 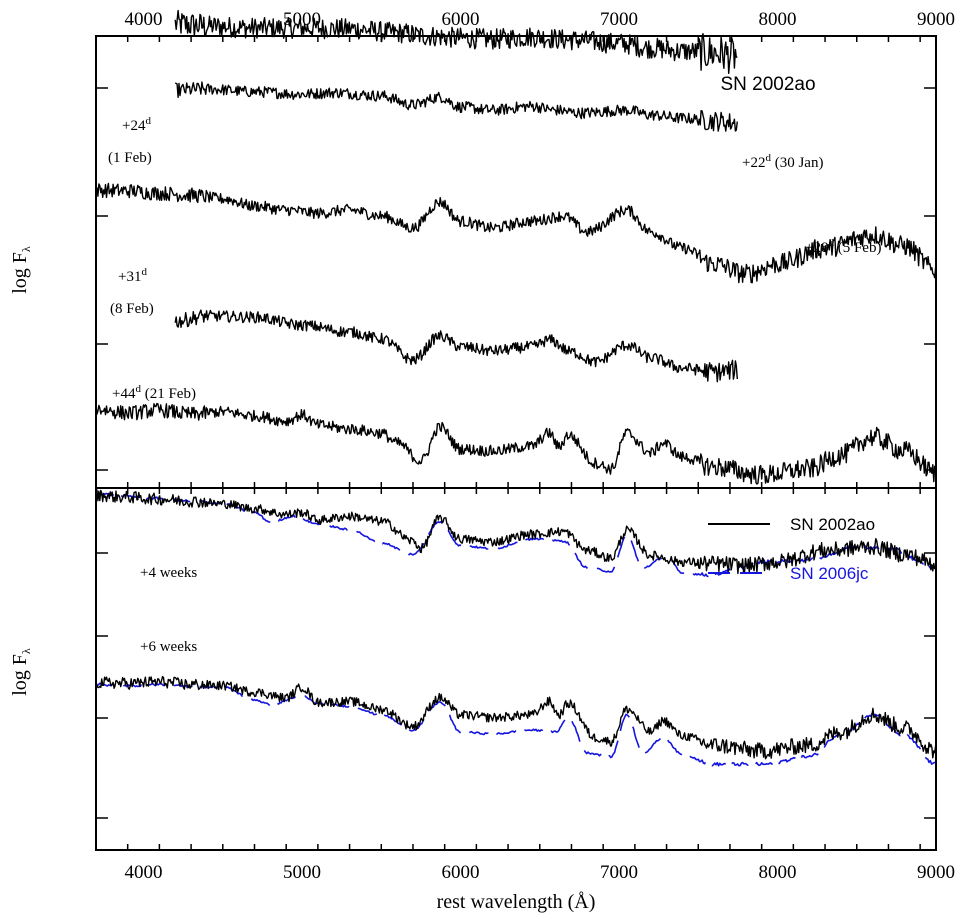 I want to click on epoch-date: (1 Feb), so click(x=130, y=158).